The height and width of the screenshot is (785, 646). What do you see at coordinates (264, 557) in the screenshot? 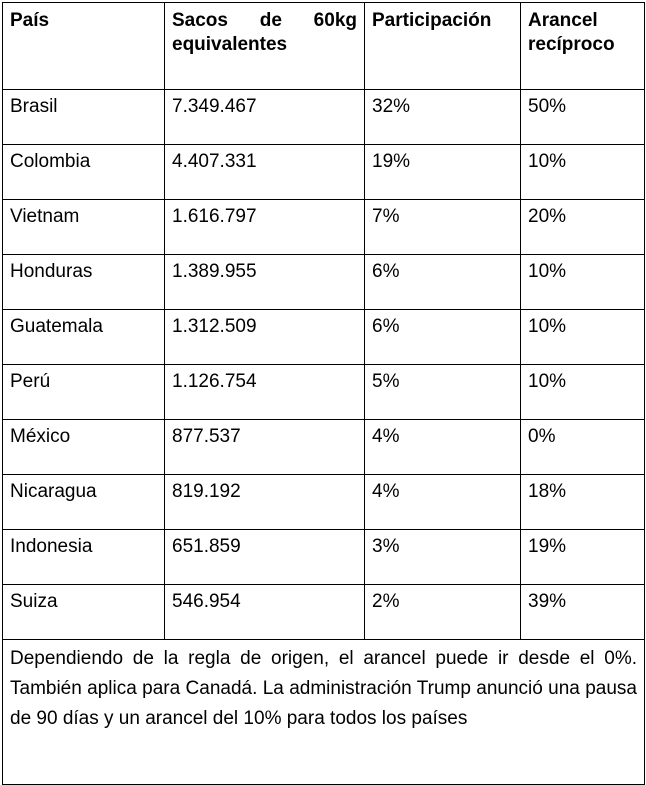
I see `table-cell: 651.859` at bounding box center [264, 557].